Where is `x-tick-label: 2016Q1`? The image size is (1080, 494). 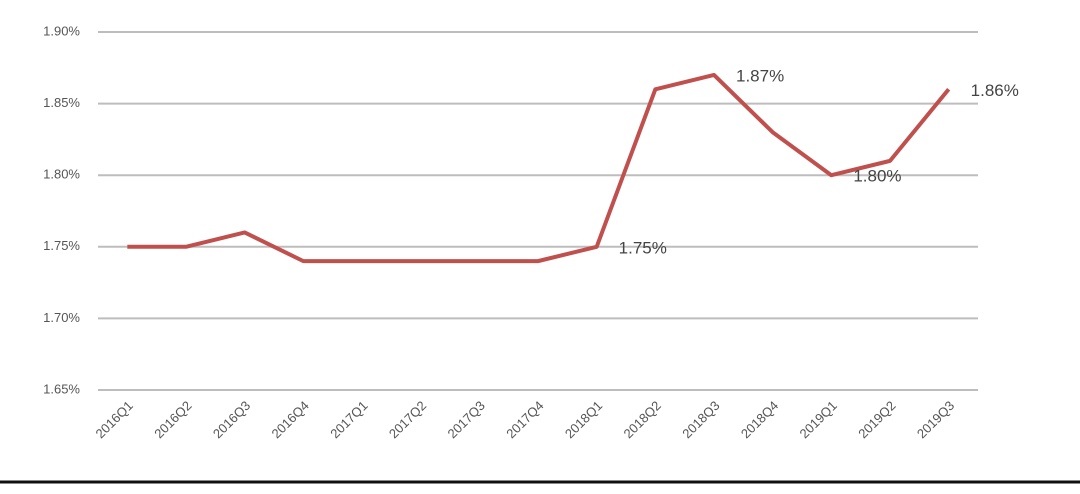 x-tick-label: 2016Q1 is located at coordinates (114, 419).